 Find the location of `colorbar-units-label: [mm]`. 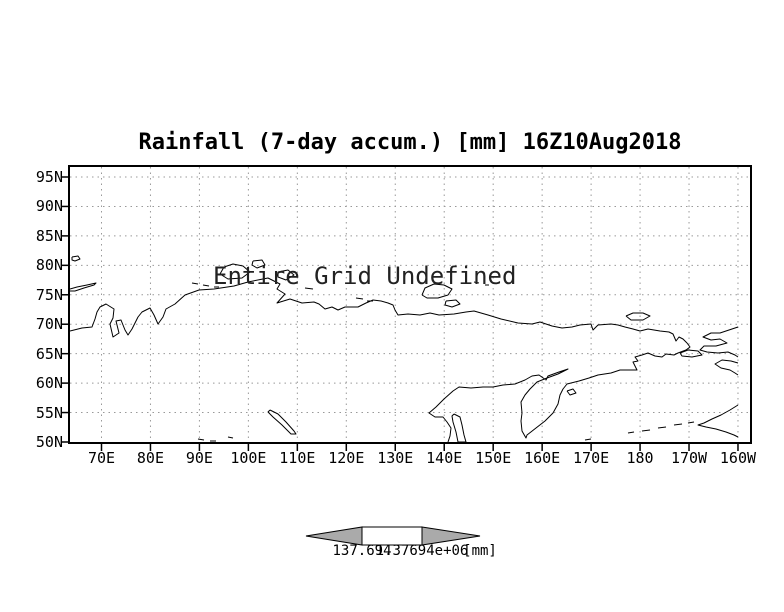

colorbar-units-label: [mm] is located at coordinates (480, 551).